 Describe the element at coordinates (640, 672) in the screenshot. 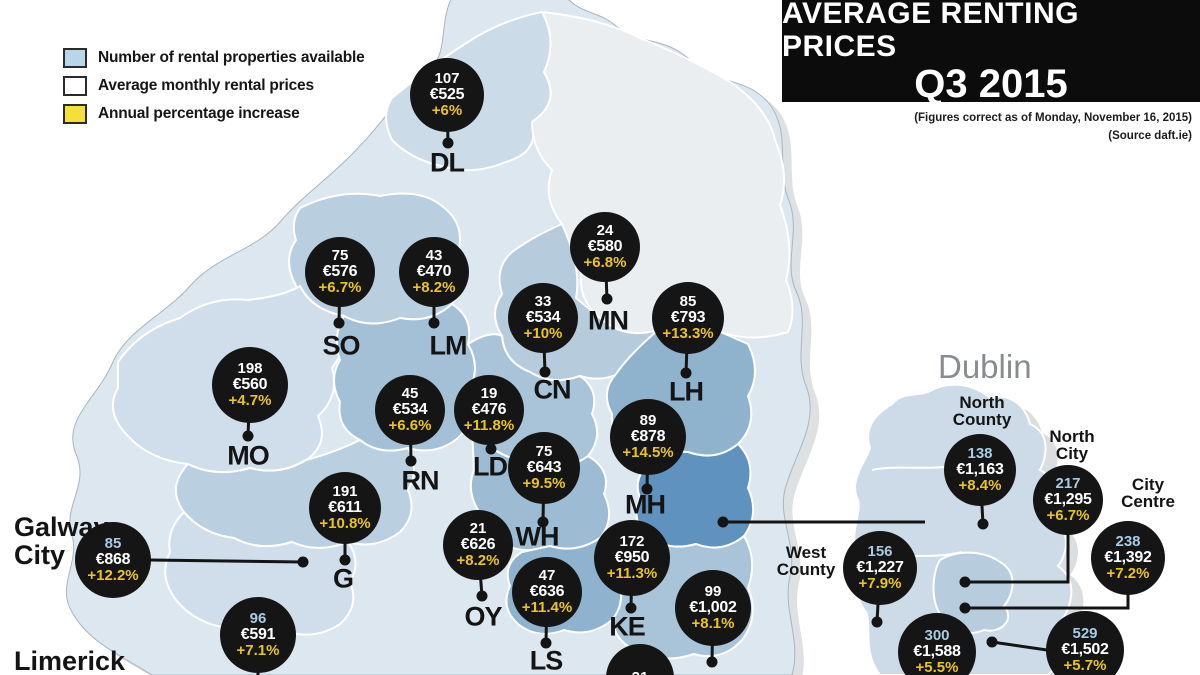

I see `properties-count: 31` at that location.